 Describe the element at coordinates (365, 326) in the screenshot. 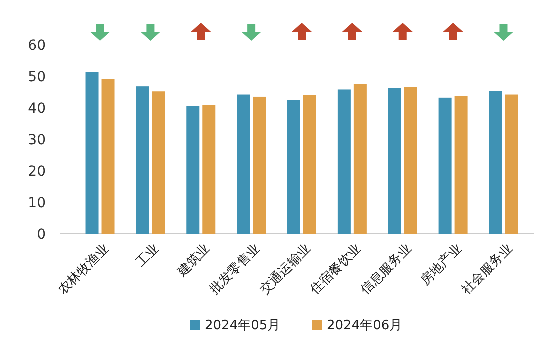

I see `legend-label: 2024年06月` at that location.